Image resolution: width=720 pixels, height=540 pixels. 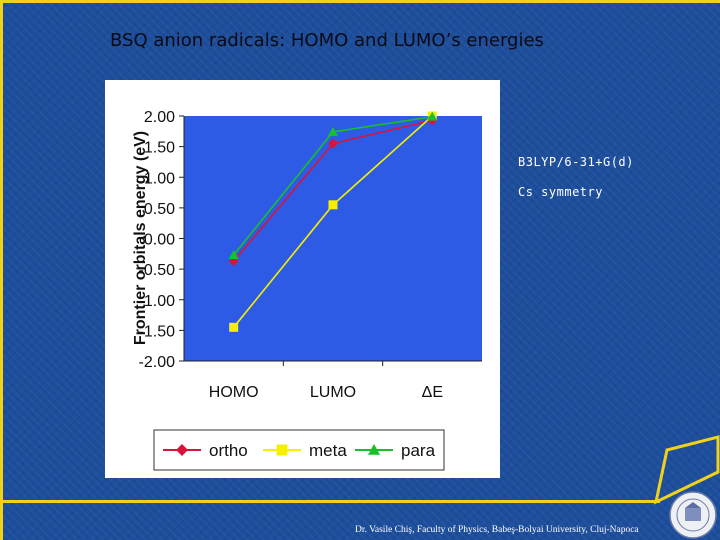 I want to click on method-note: B3LYP/6-31+G(d), so click(x=576, y=162).